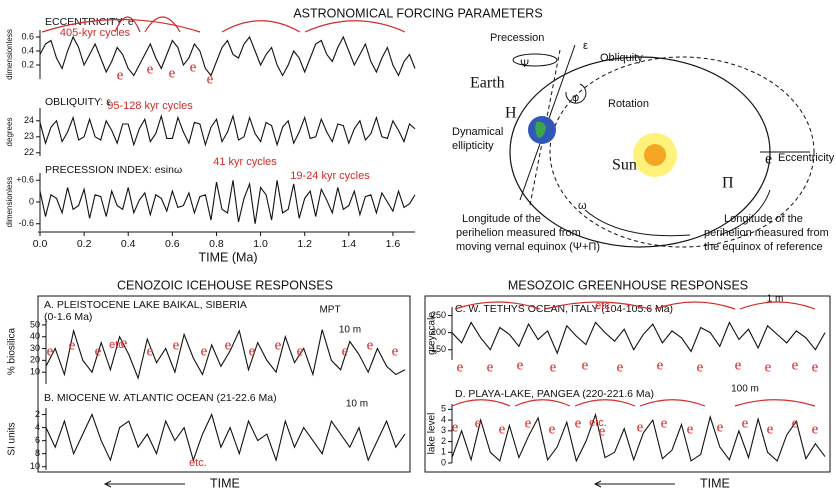 This screenshot has height=492, width=836. Describe the element at coordinates (585, 46) in the screenshot. I see `diagram-label: ε` at that location.